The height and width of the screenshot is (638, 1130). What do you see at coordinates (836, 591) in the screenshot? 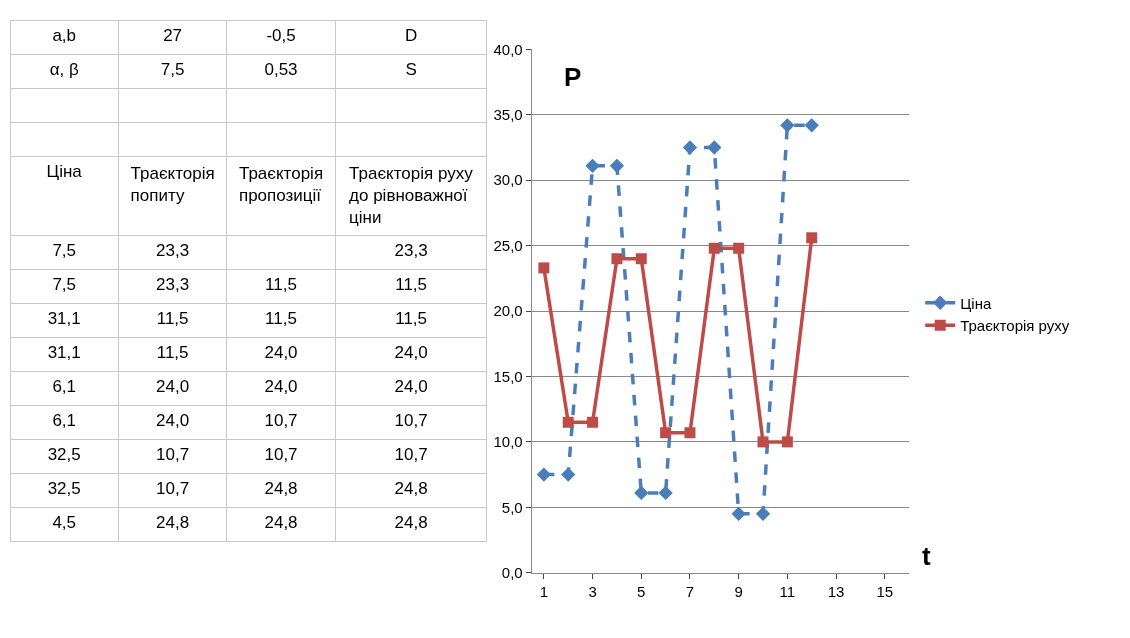
I see `x-tick-label: 13` at bounding box center [836, 591].